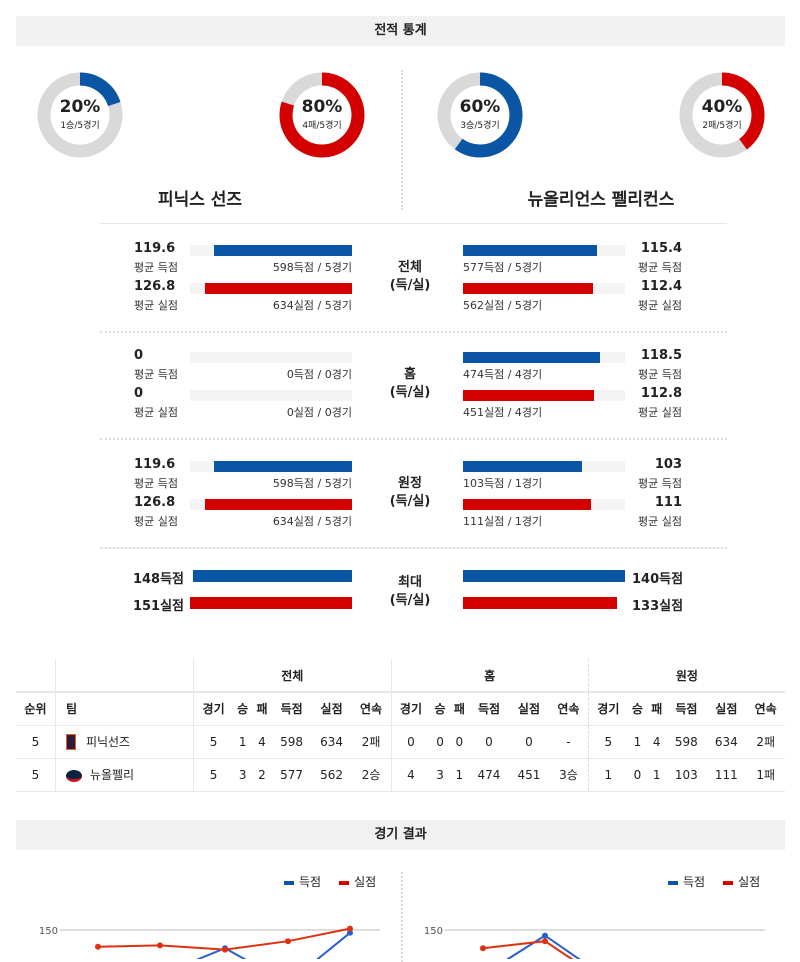 This screenshot has height=962, width=800. What do you see at coordinates (503, 374) in the screenshot?
I see `right-scored-note: 474득점 / 4경기` at bounding box center [503, 374].